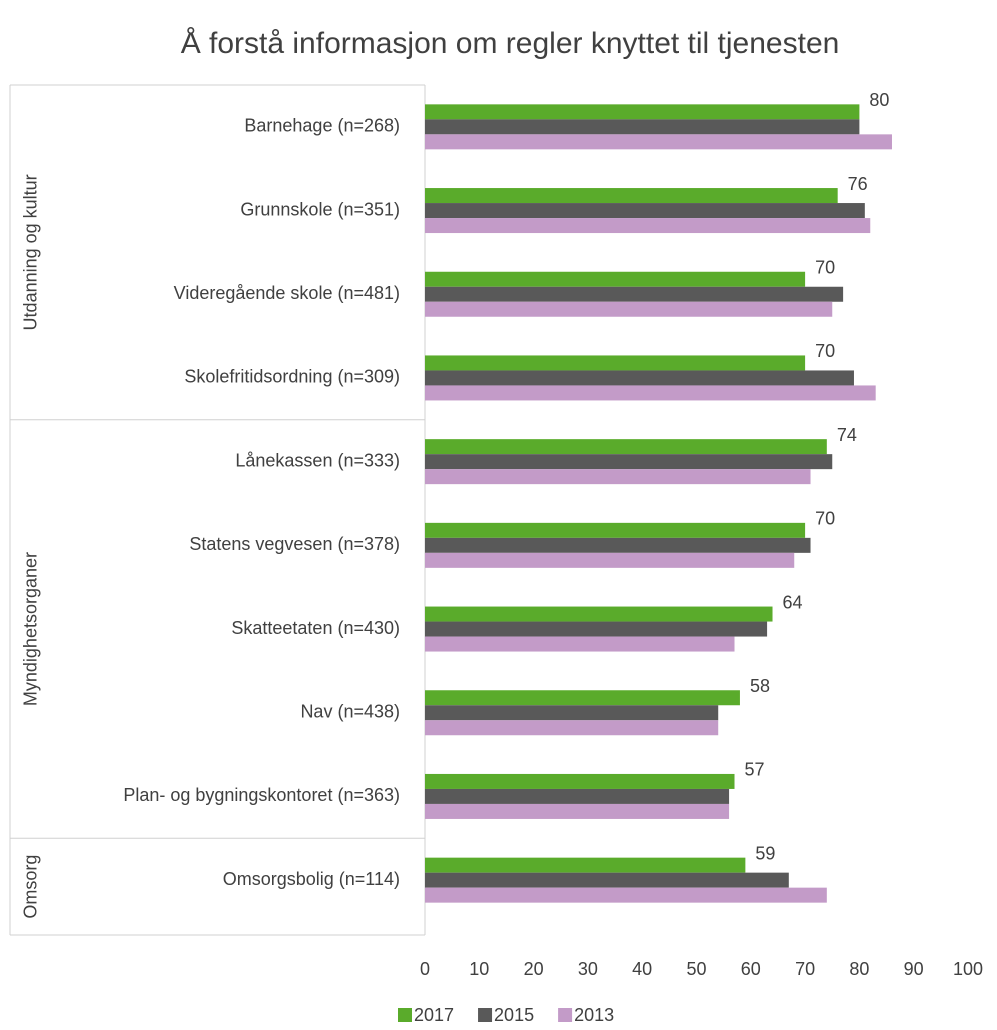  I want to click on category-label: Statens vegvesen (n=378), so click(294, 544).